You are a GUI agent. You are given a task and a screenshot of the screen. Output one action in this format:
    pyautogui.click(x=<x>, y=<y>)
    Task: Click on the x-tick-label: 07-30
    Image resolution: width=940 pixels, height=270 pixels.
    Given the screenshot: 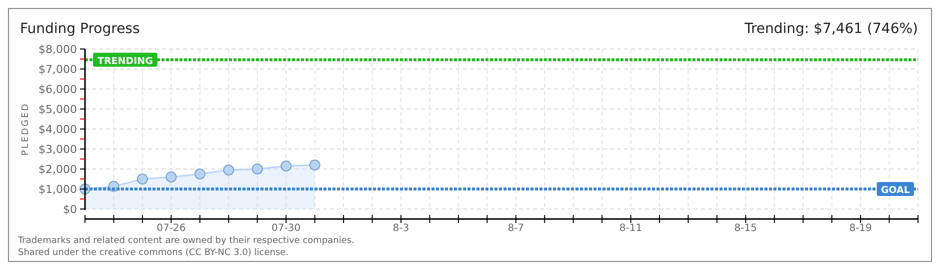 What is the action you would take?
    pyautogui.click(x=286, y=228)
    